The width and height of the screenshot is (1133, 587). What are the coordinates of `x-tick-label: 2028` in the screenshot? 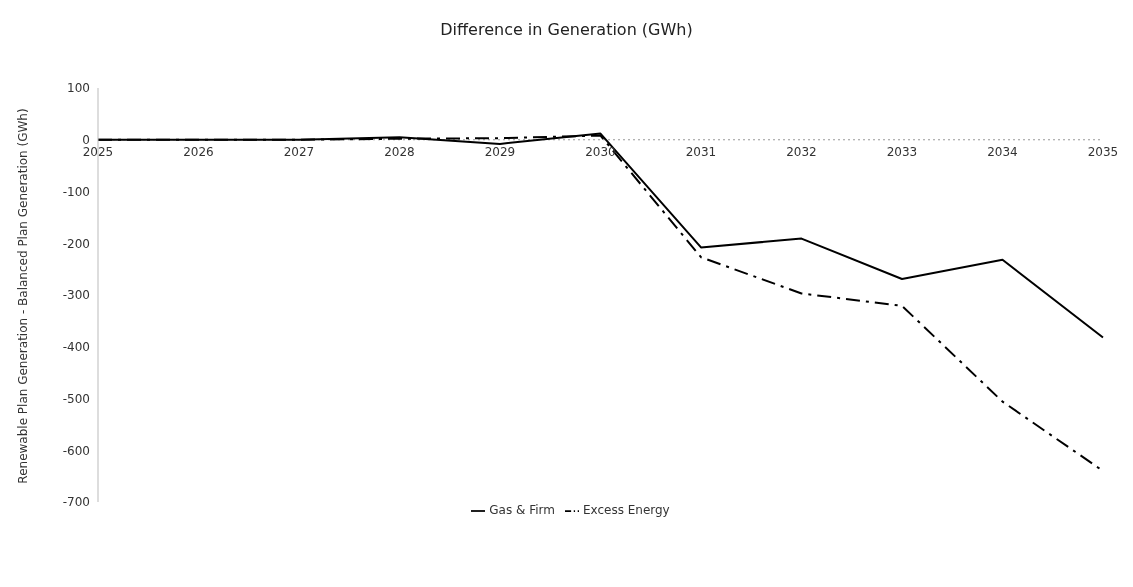 It's located at (399, 151).